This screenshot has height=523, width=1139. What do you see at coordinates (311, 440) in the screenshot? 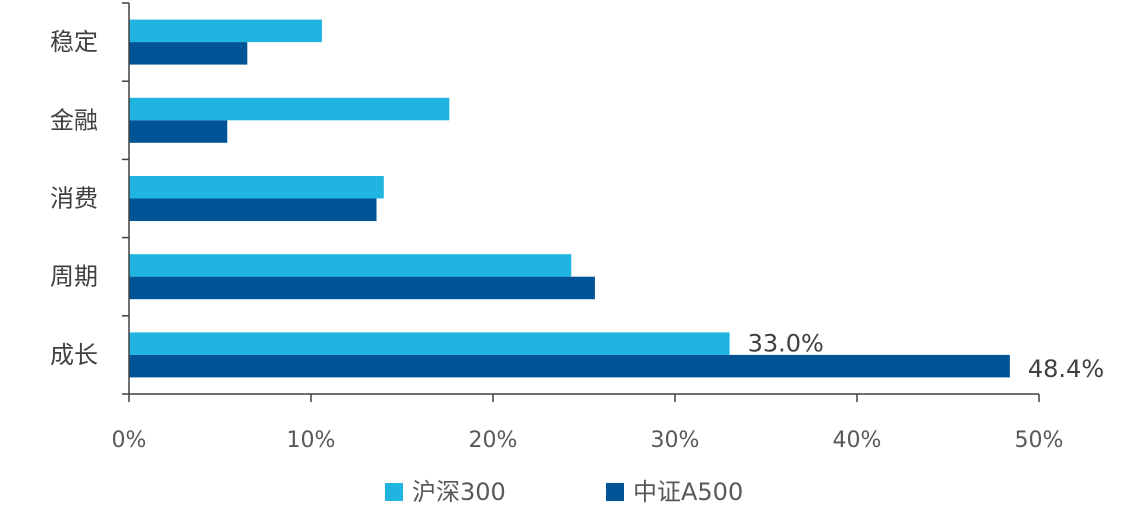
I see `x-tick-label: 10%` at bounding box center [311, 440].